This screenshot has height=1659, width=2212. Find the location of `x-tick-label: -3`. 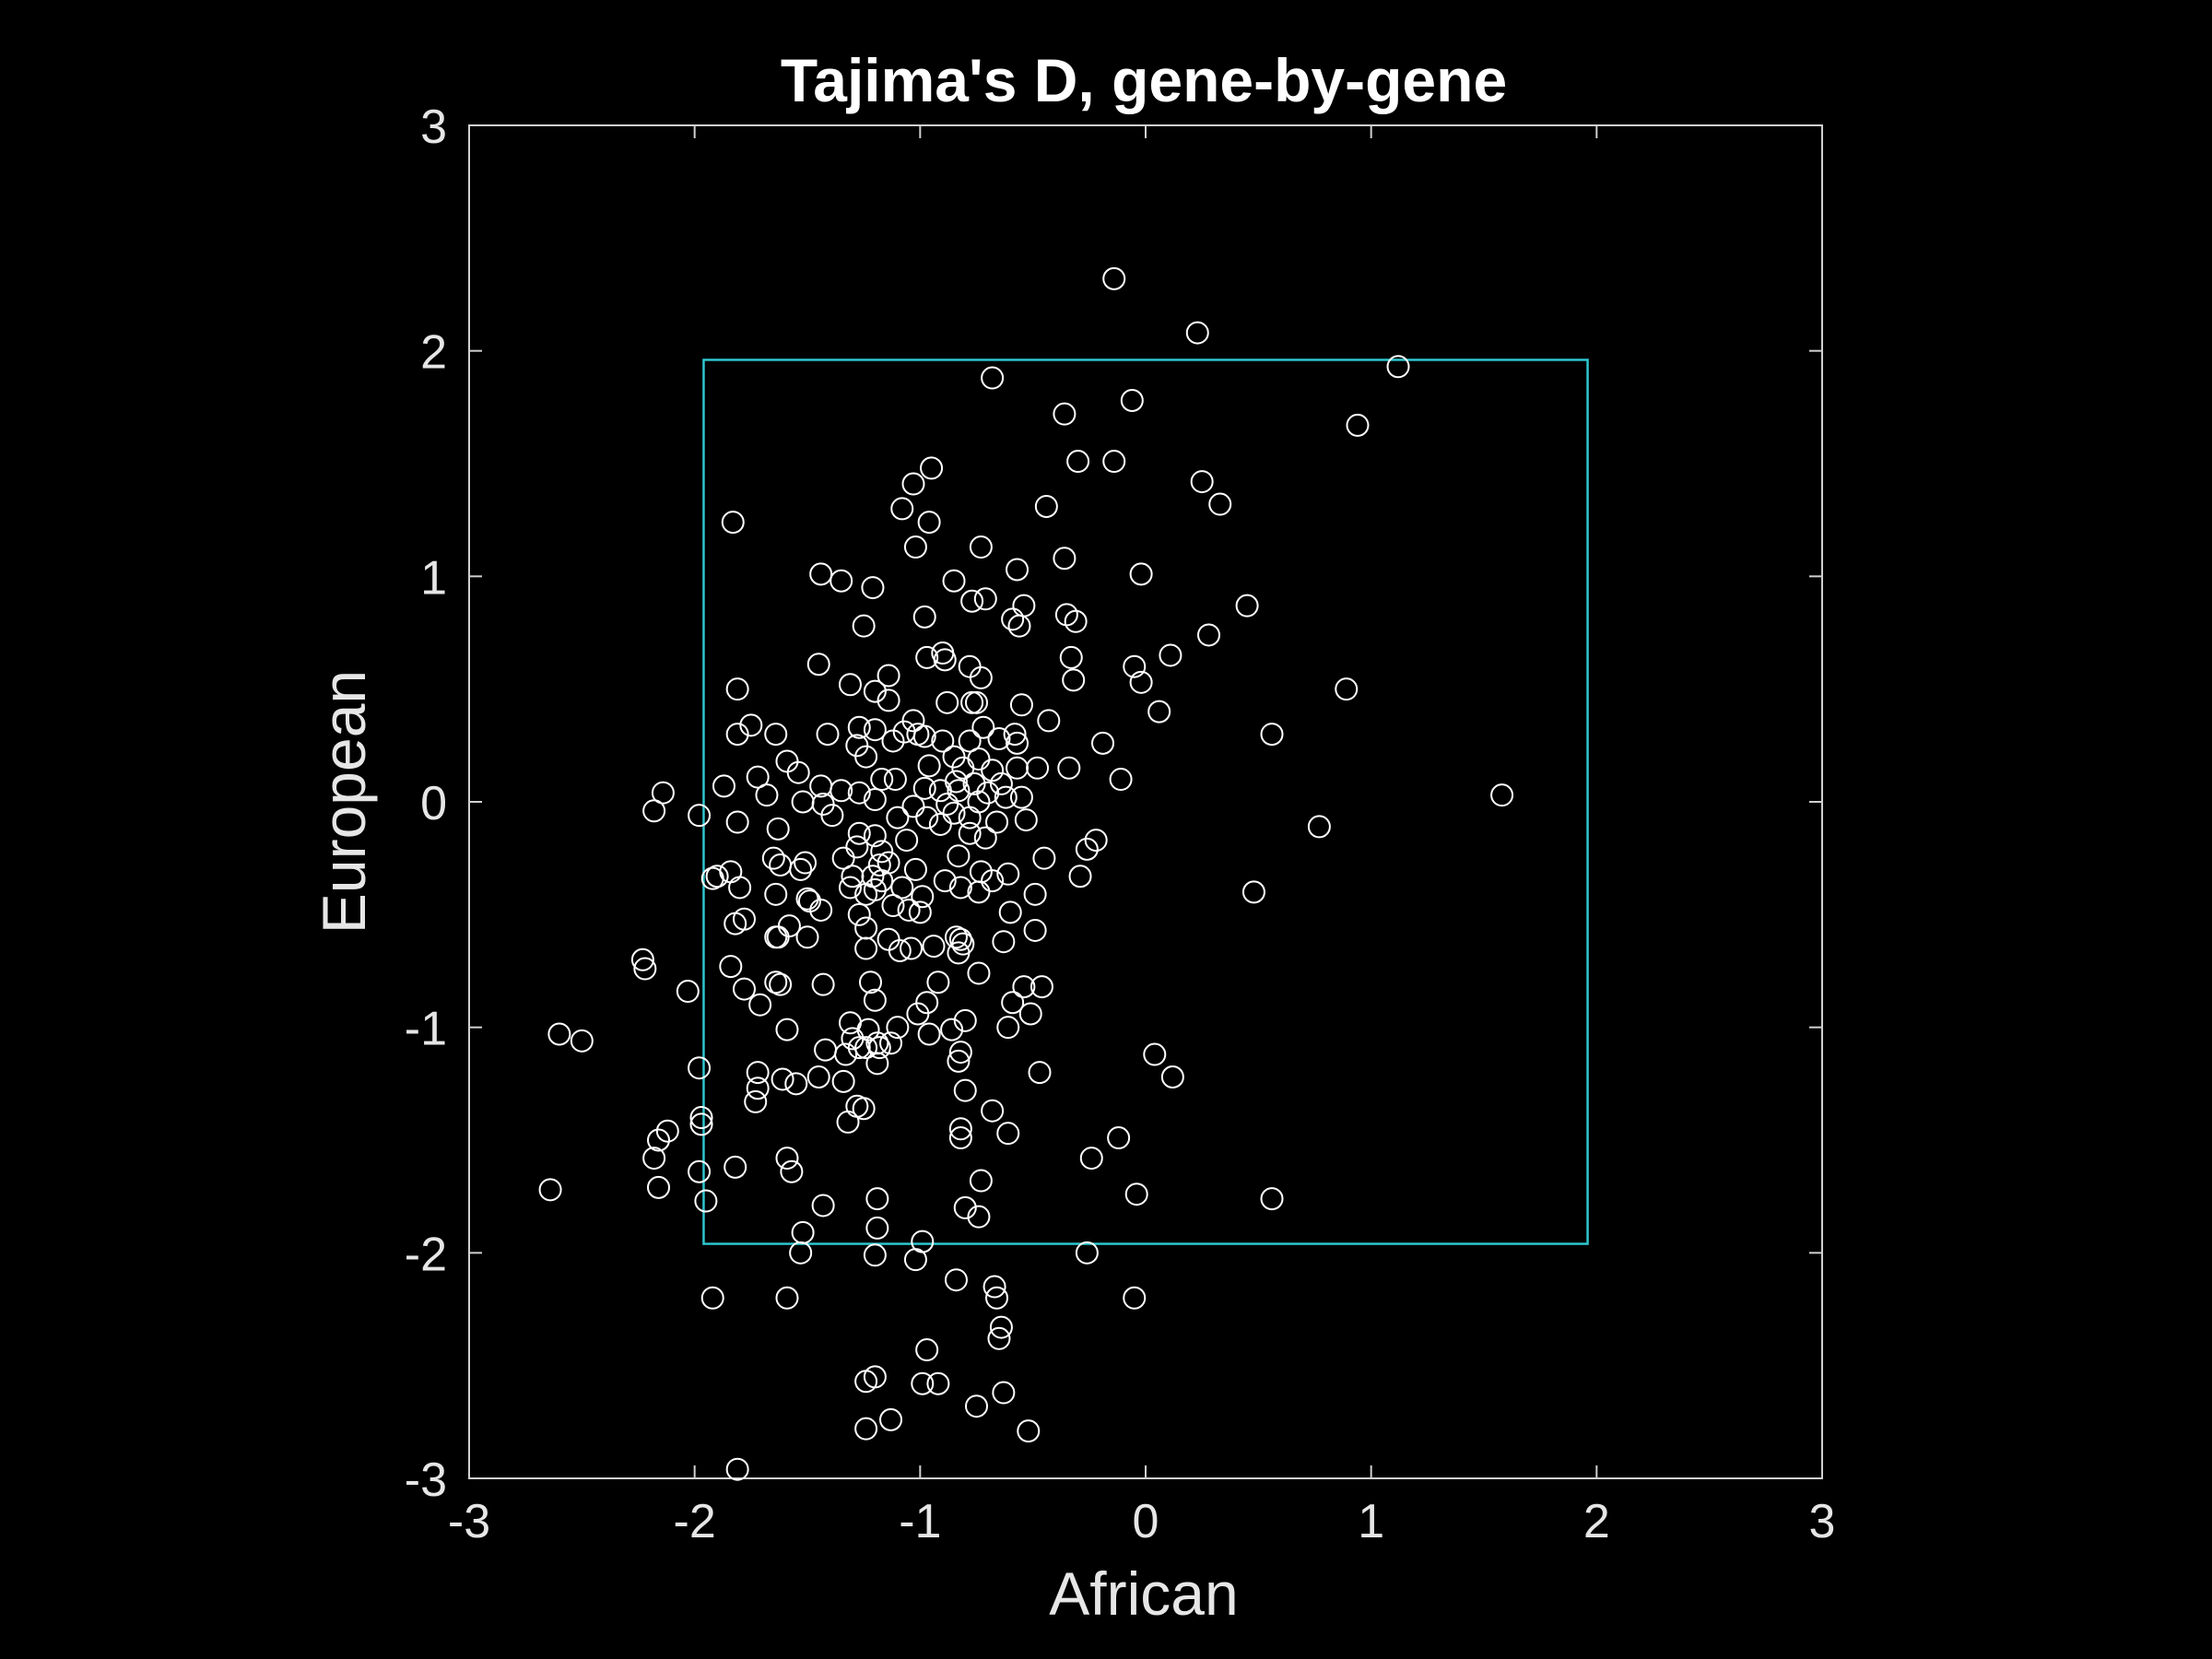

x-tick-label: -3 is located at coordinates (469, 1521).